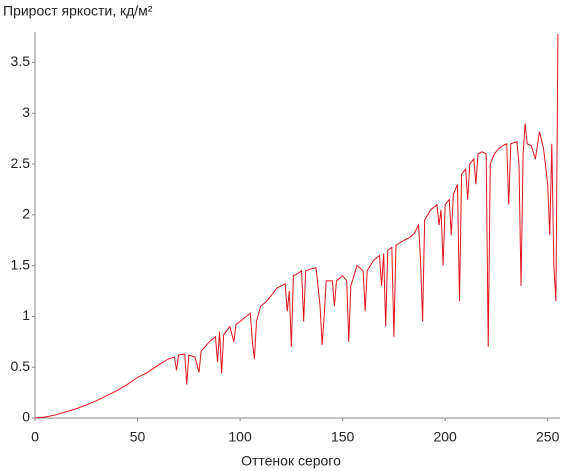 Image resolution: width=561 pixels, height=471 pixels. What do you see at coordinates (21, 366) in the screenshot?
I see `y-tick-label: 0.5` at bounding box center [21, 366].